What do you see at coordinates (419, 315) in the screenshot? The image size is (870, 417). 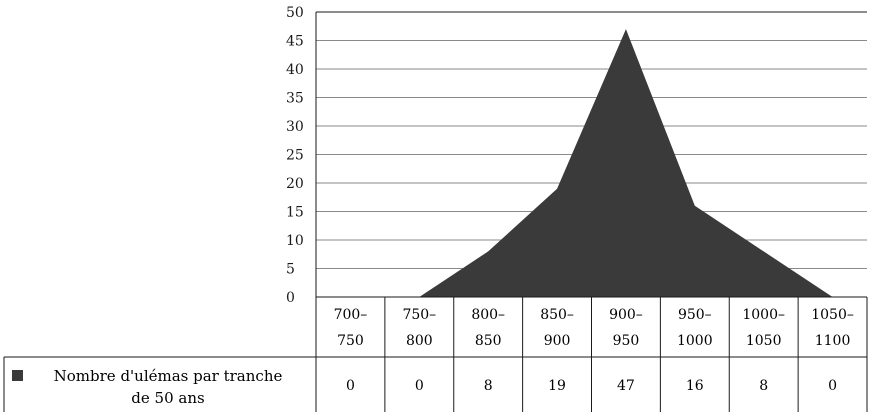 I see `category-label: 750–` at bounding box center [419, 315].